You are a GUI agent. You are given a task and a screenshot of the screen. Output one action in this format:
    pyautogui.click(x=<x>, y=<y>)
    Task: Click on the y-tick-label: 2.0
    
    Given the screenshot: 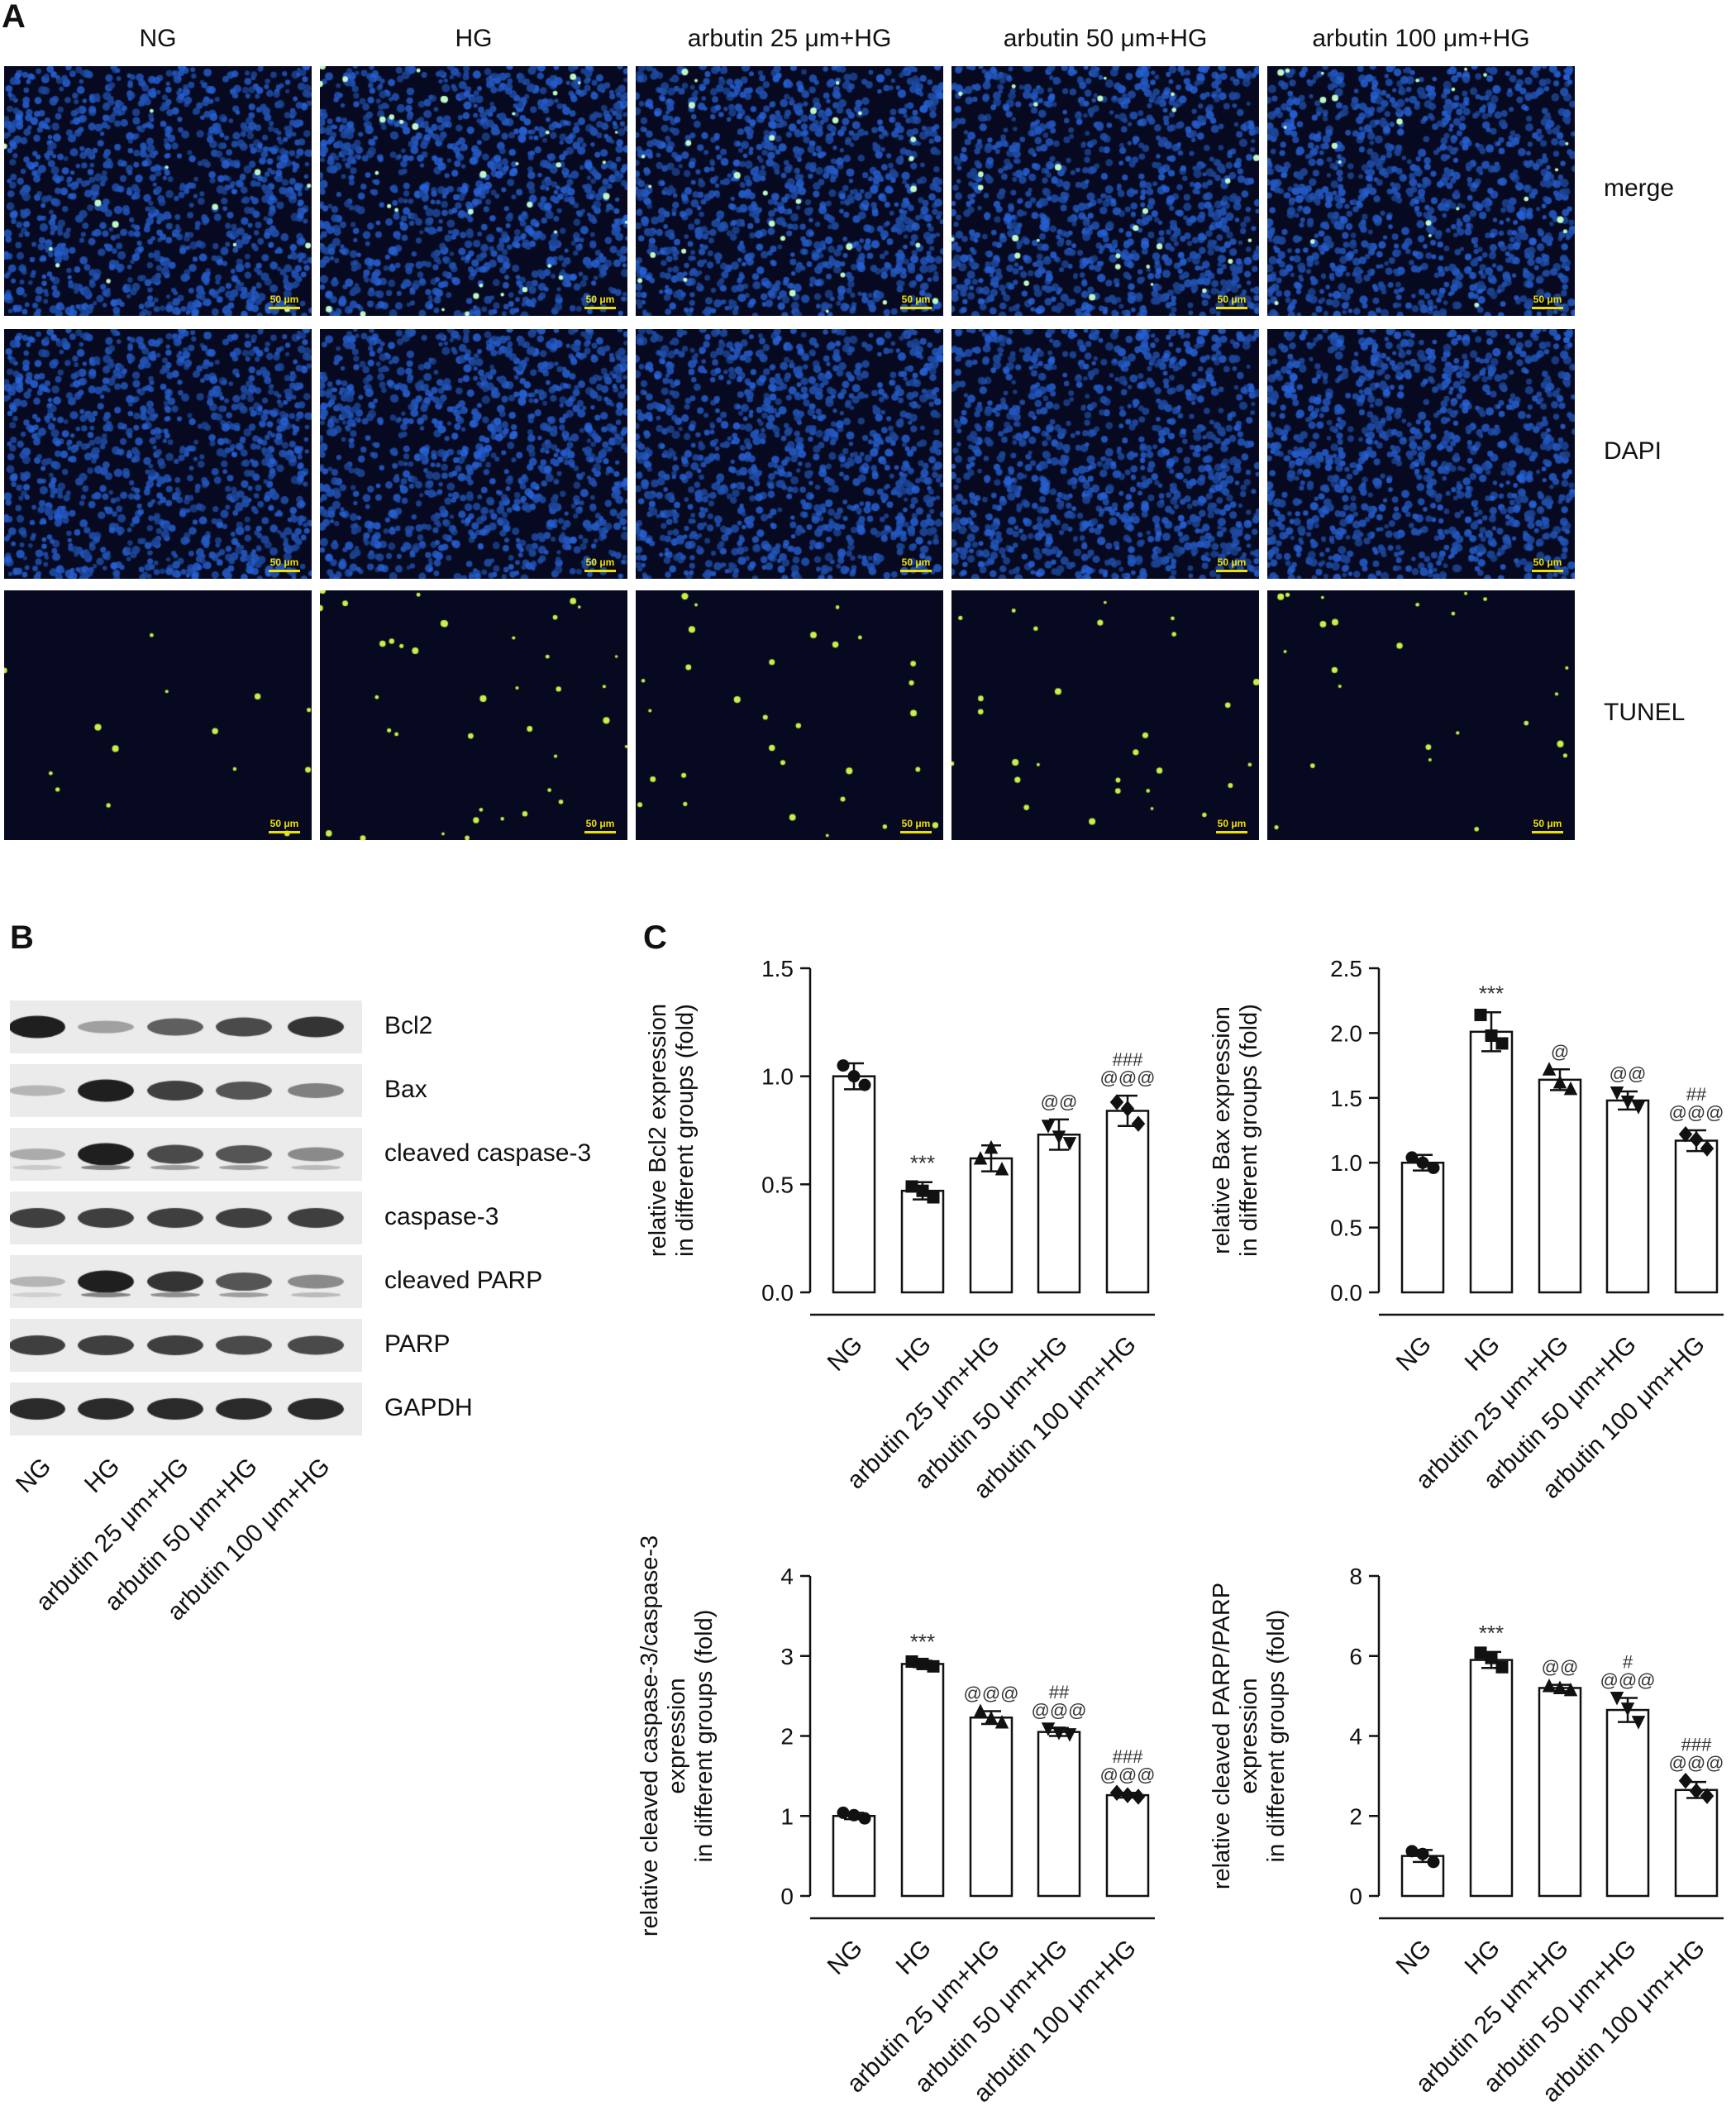 What is the action you would take?
    pyautogui.click(x=1346, y=1033)
    